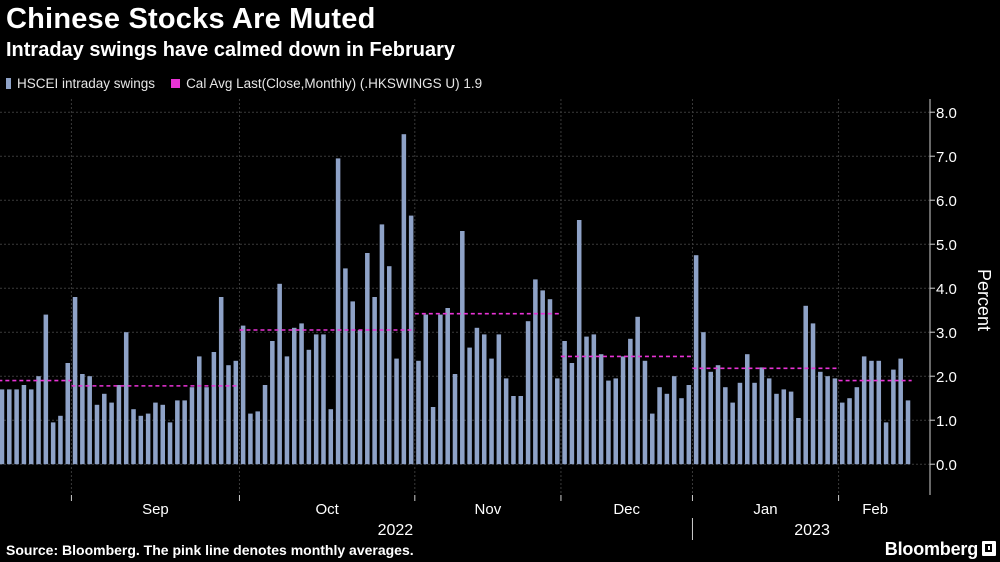  Describe the element at coordinates (946, 201) in the screenshot. I see `y-tick-label: 6.0` at that location.